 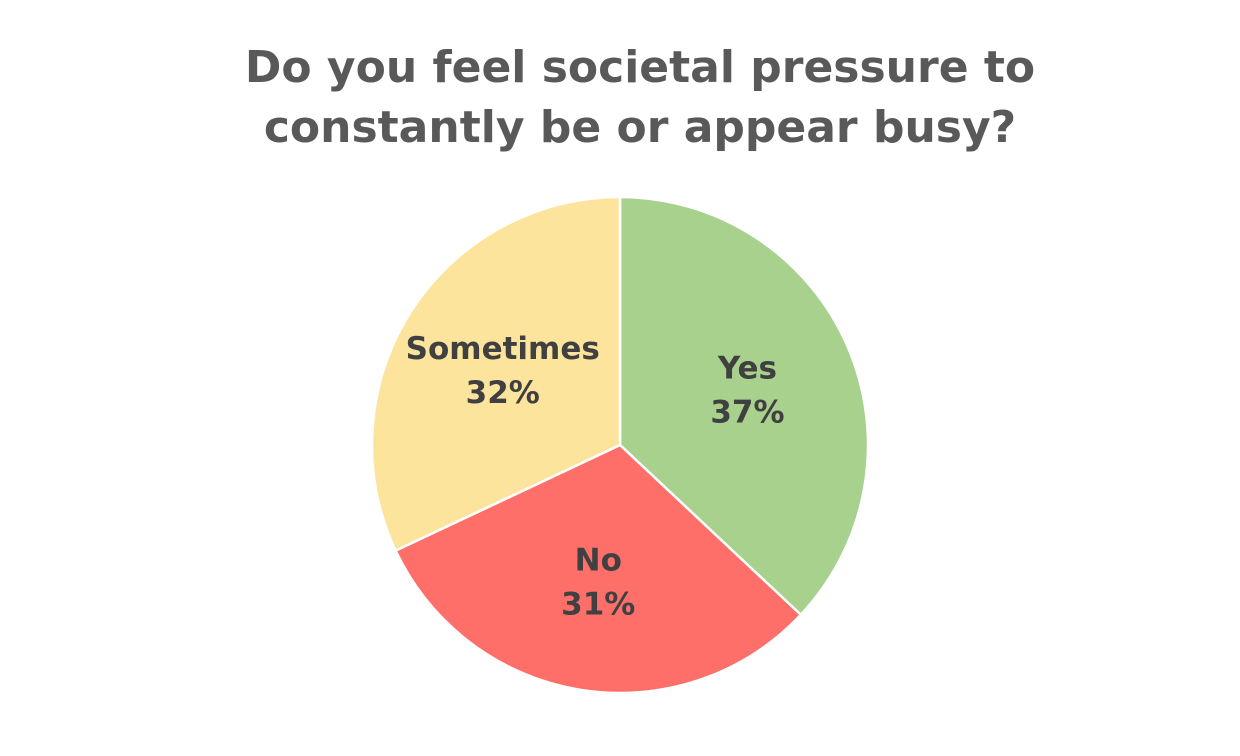 I want to click on slice-value-label: 32%, so click(x=503, y=393).